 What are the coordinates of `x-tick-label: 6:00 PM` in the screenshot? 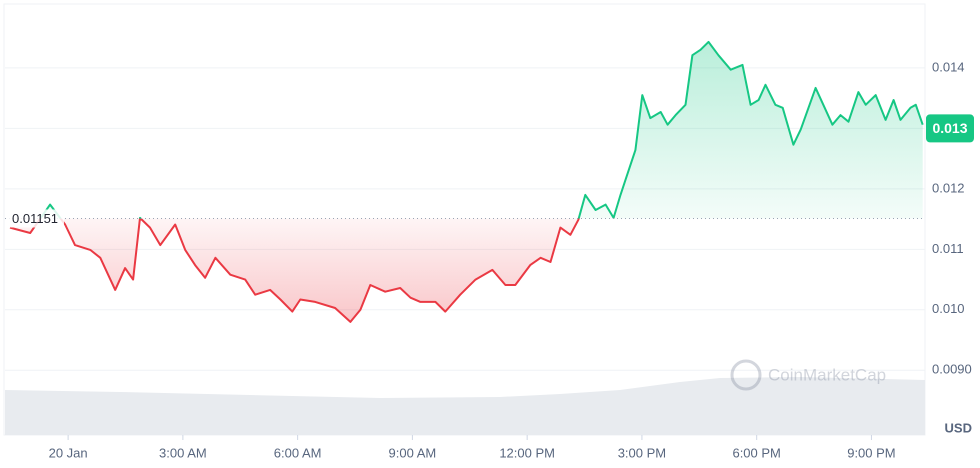 It's located at (756, 452).